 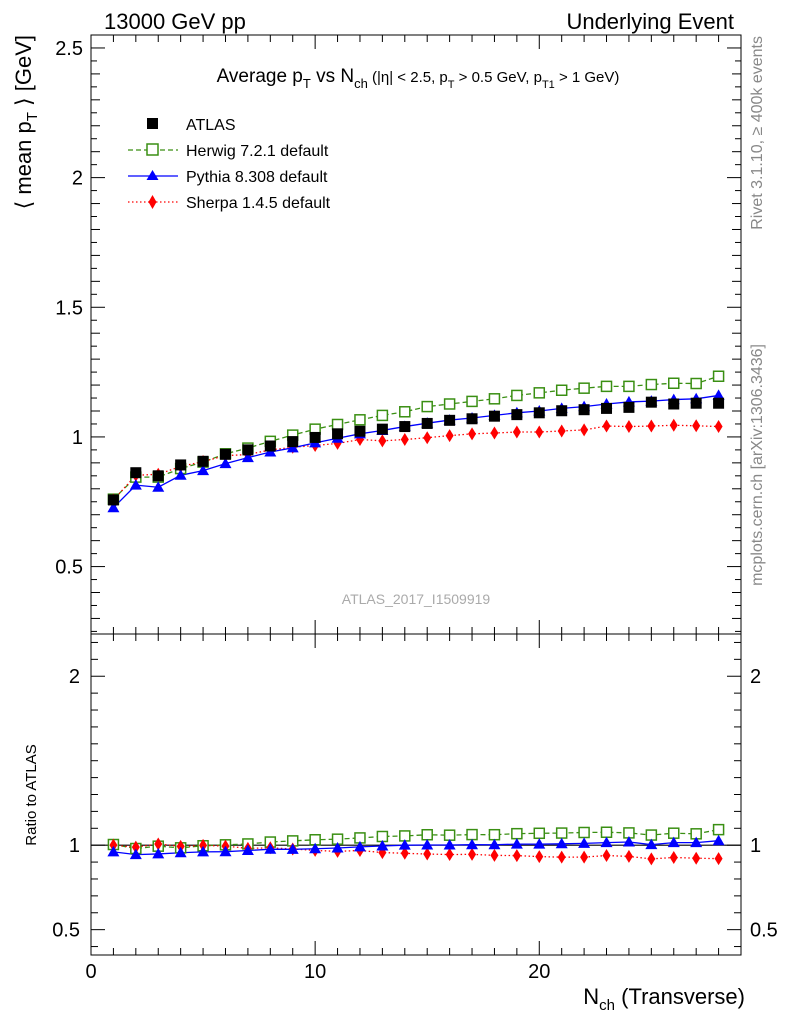 I want to click on ratio-y-tick-label-right: 0.5, so click(x=764, y=931).